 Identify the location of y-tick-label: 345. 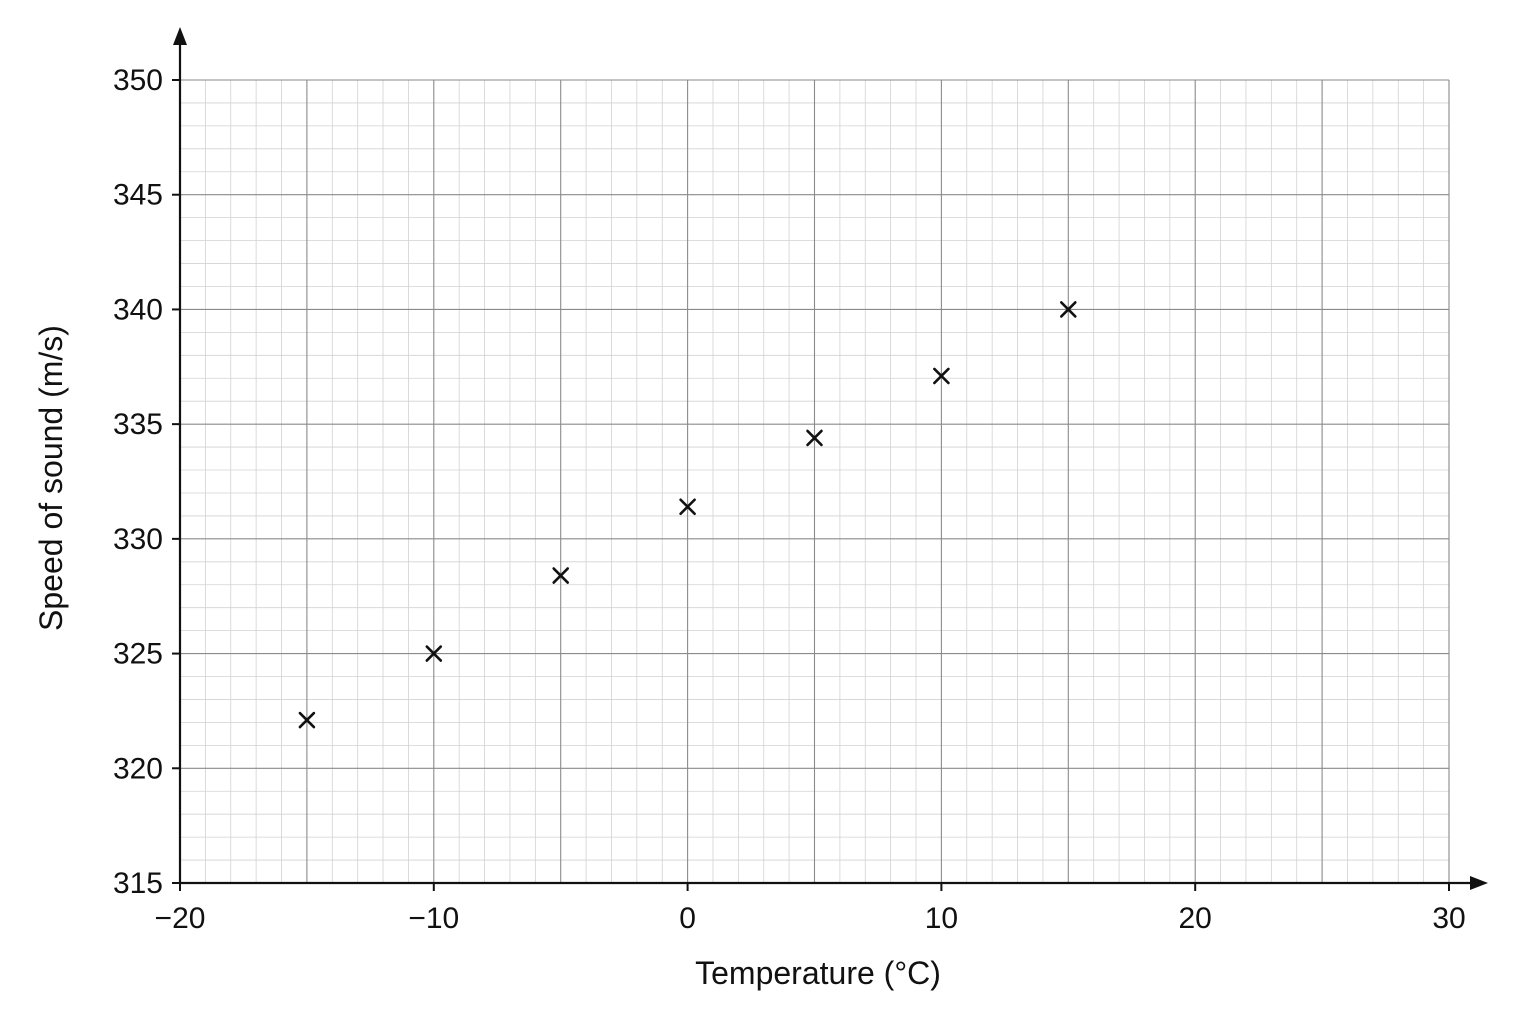
(138, 195).